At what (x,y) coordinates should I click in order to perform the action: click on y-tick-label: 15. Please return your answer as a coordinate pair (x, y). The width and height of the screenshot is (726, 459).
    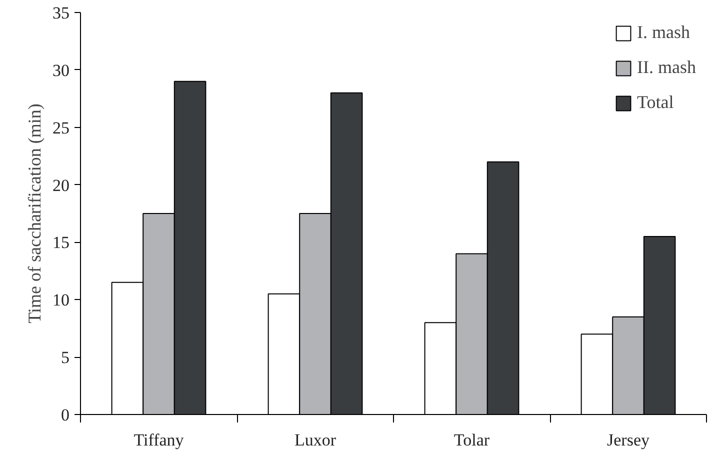
    Looking at the image, I should click on (61, 242).